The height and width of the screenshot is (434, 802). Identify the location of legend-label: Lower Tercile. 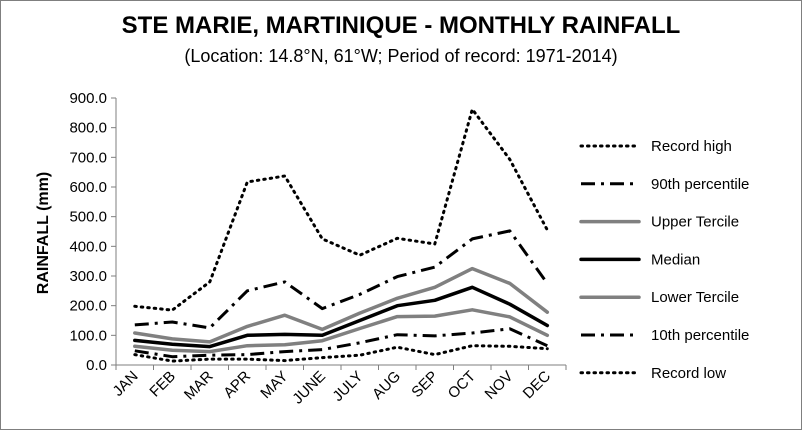
(695, 297).